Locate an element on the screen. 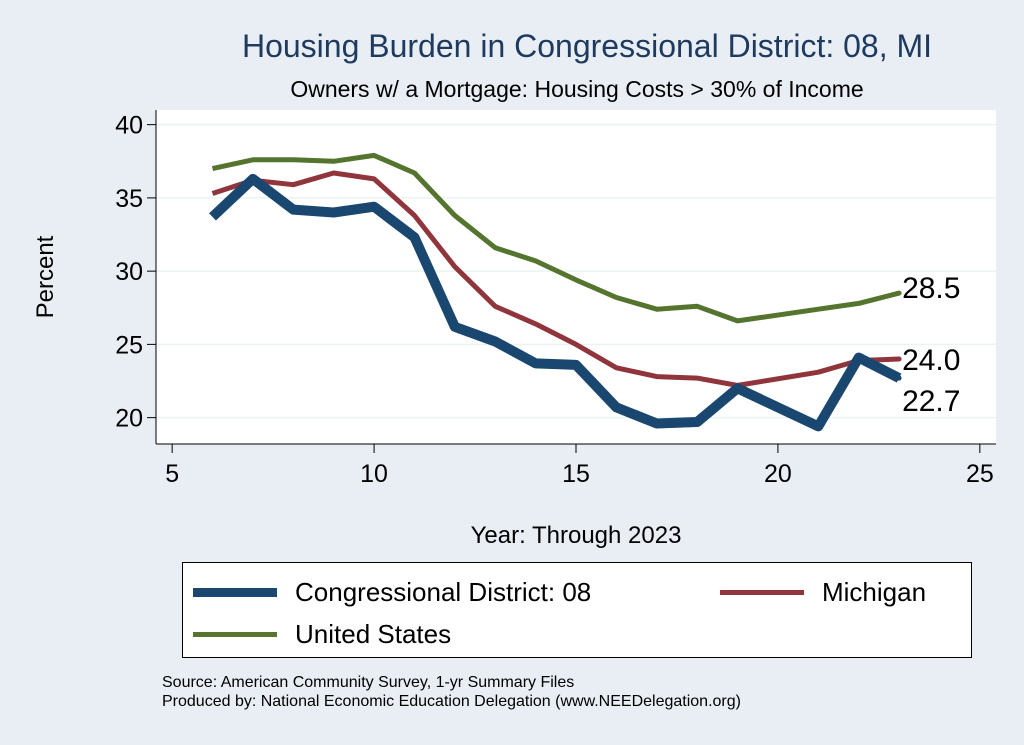  legend-label-district: Congressional District: 08 is located at coordinates (443, 592).